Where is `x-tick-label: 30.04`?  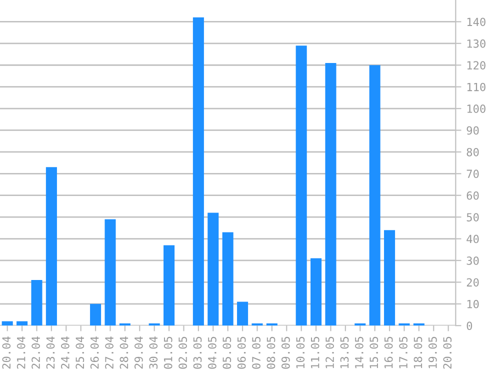 x-tick-label: 30.04 is located at coordinates (153, 352).